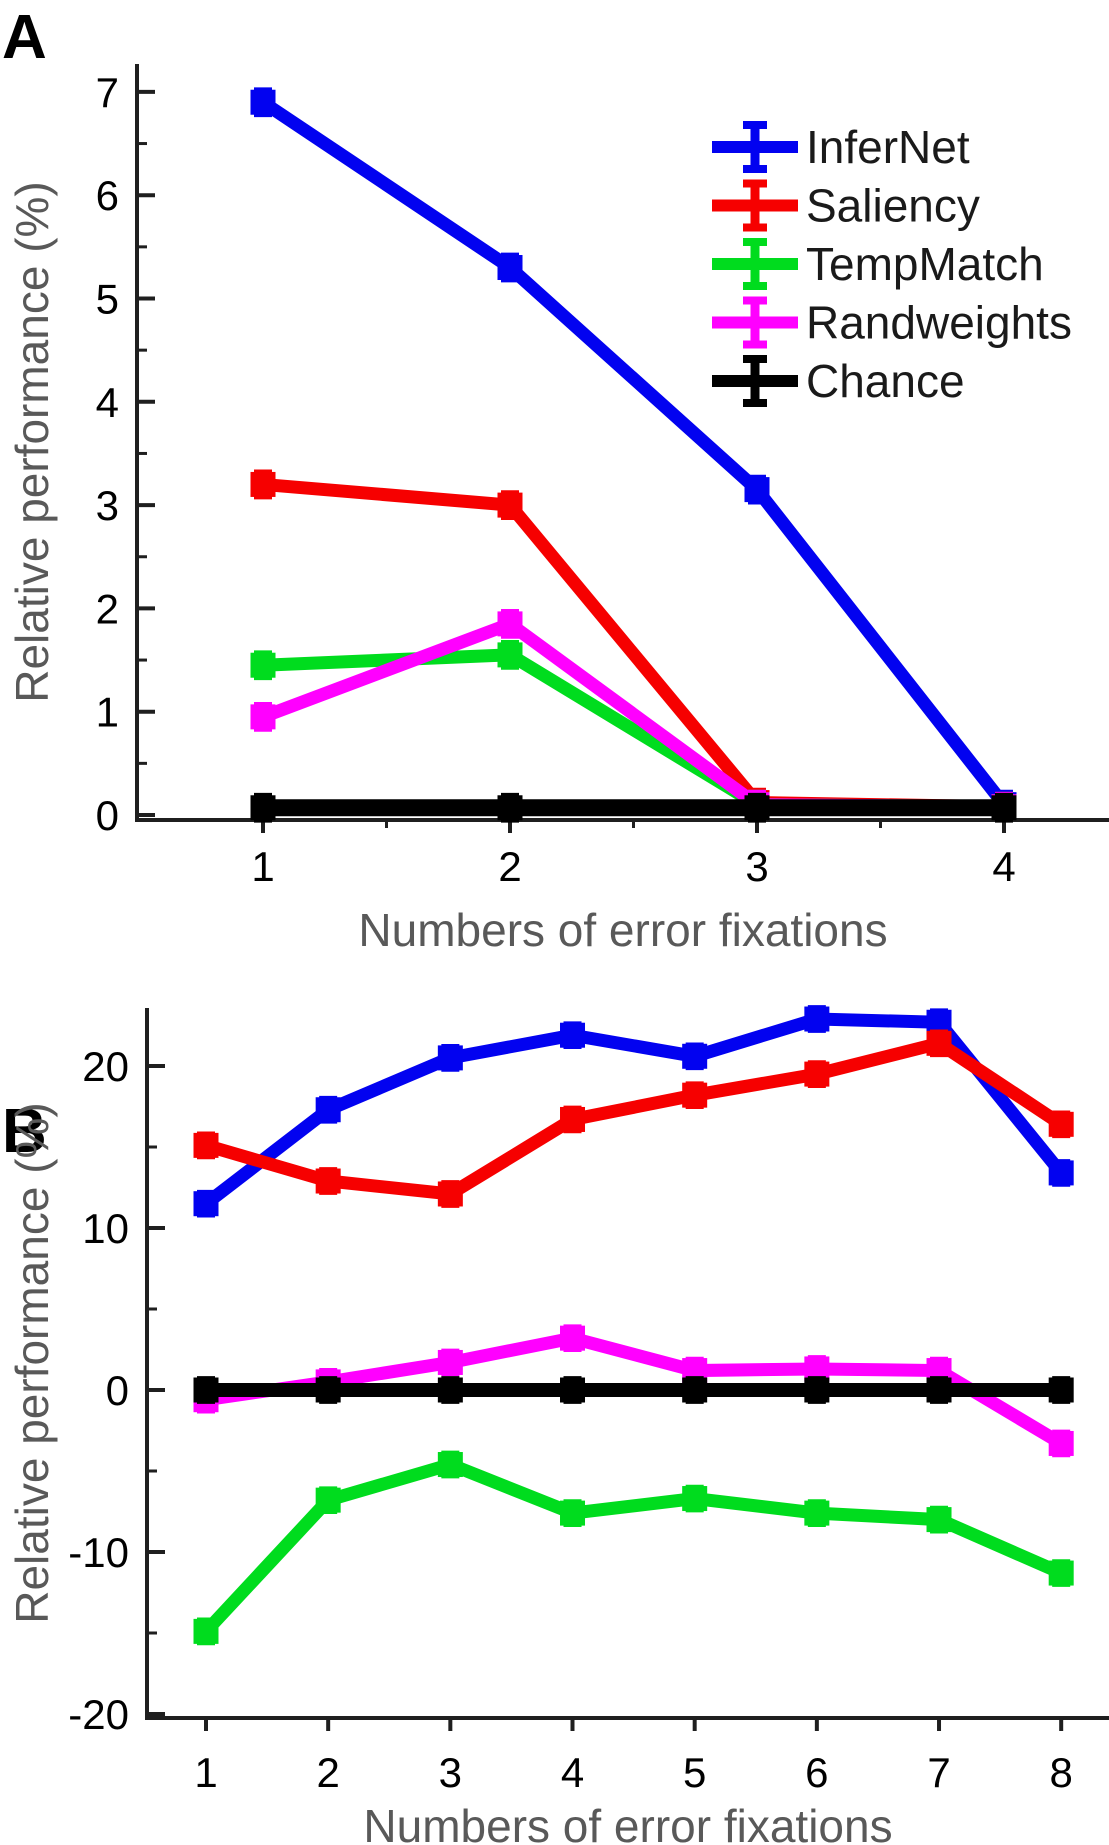  I want to click on y-tick-label: 6, so click(107, 195).